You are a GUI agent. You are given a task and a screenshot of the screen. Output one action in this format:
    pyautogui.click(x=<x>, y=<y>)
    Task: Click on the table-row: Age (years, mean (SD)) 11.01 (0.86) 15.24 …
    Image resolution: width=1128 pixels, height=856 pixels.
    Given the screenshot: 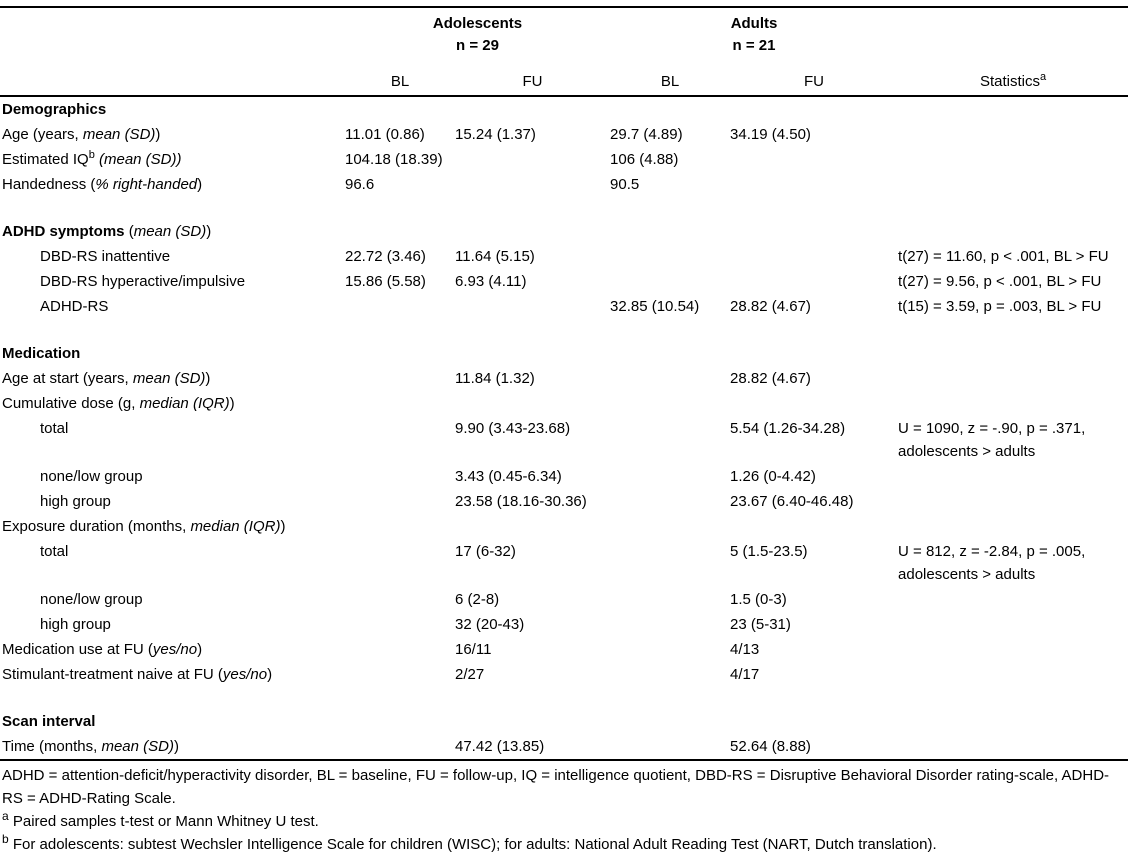 What is the action you would take?
    pyautogui.click(x=564, y=134)
    